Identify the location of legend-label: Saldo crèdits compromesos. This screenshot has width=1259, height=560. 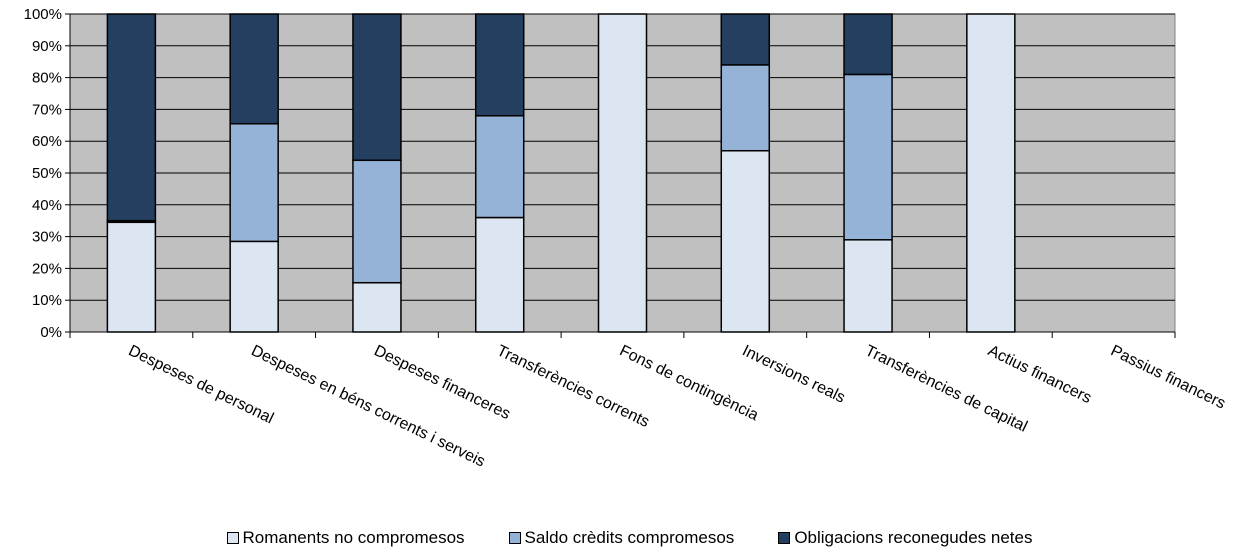
(629, 537).